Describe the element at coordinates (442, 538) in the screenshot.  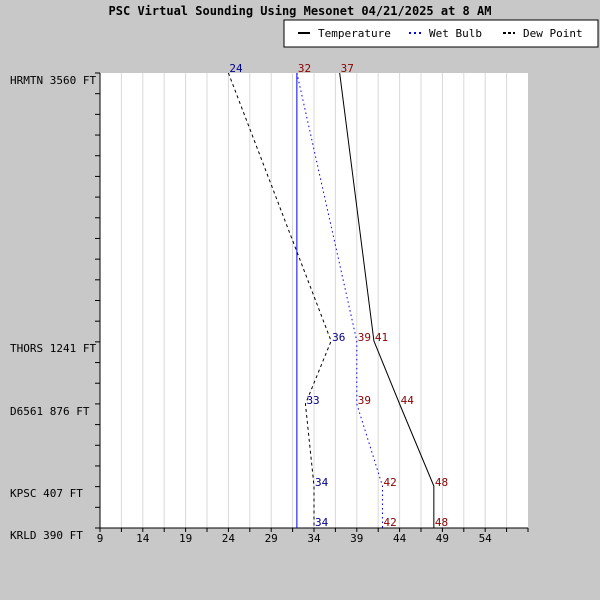
I see `x-tick-label: 49` at that location.